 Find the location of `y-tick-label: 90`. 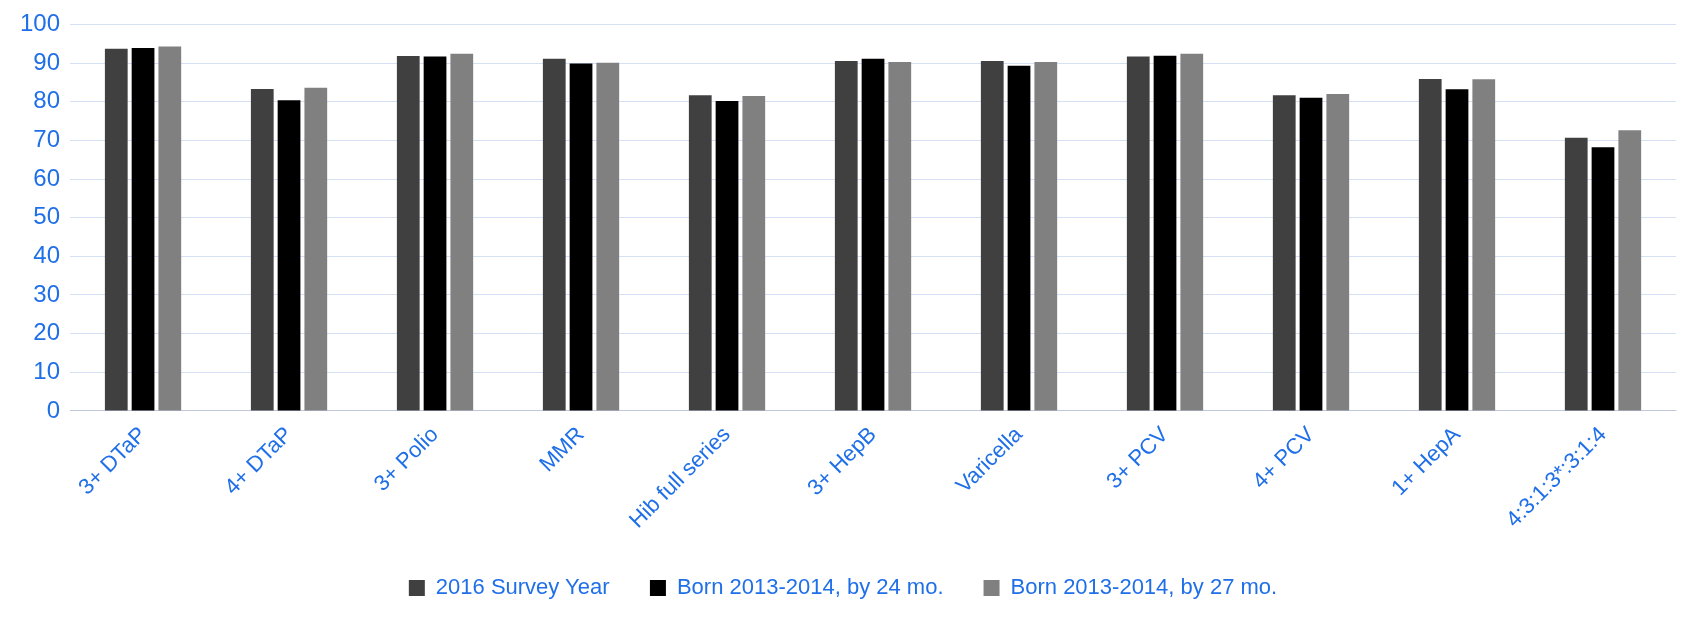

y-tick-label: 90 is located at coordinates (47, 61).